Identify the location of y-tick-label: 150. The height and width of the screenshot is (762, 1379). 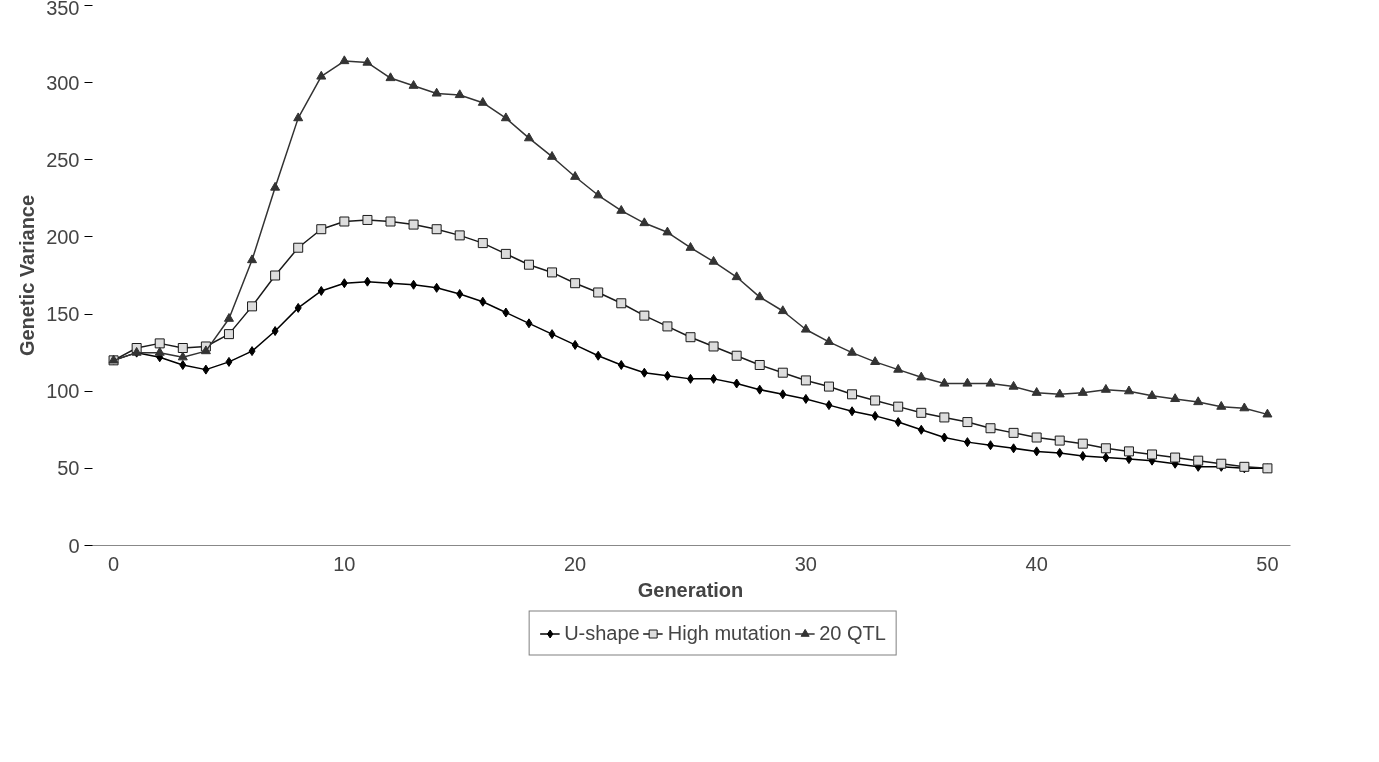
(63, 314).